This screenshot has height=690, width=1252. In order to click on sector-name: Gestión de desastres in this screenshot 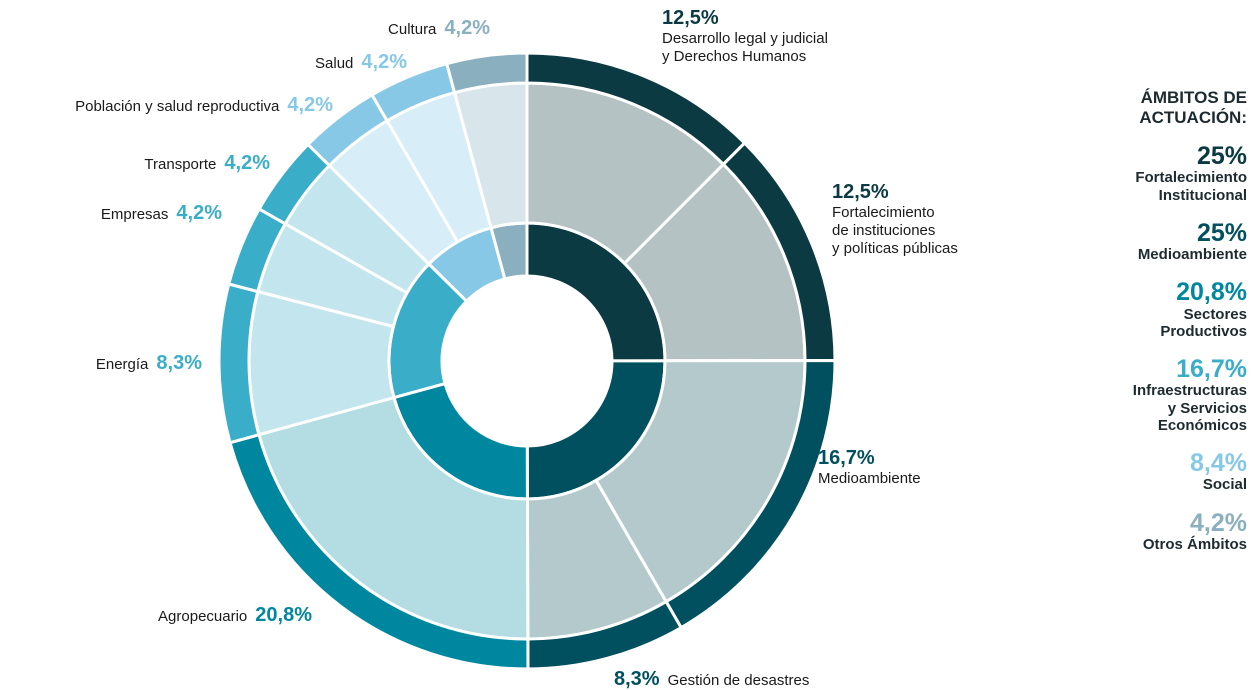, I will do `click(738, 680)`.